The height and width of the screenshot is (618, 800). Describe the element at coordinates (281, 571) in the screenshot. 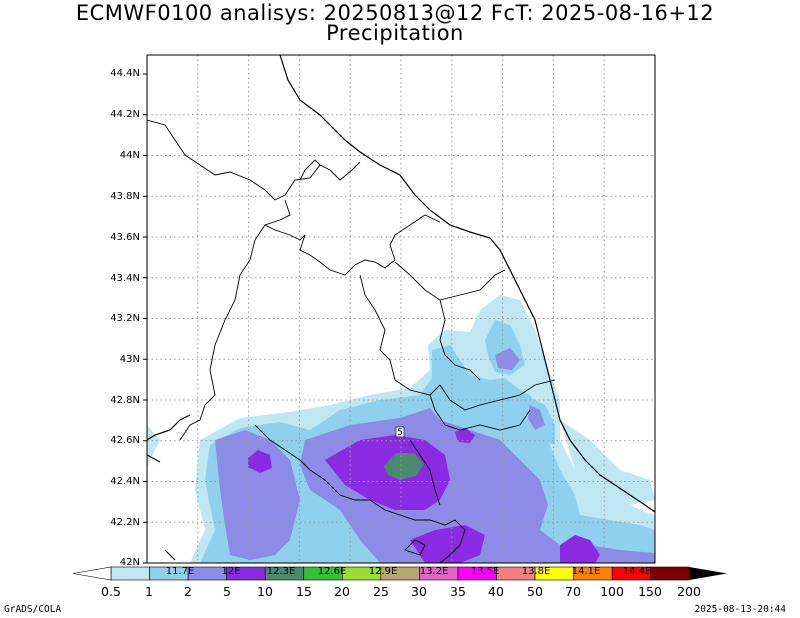

I see `lon-label: 12.3E` at that location.